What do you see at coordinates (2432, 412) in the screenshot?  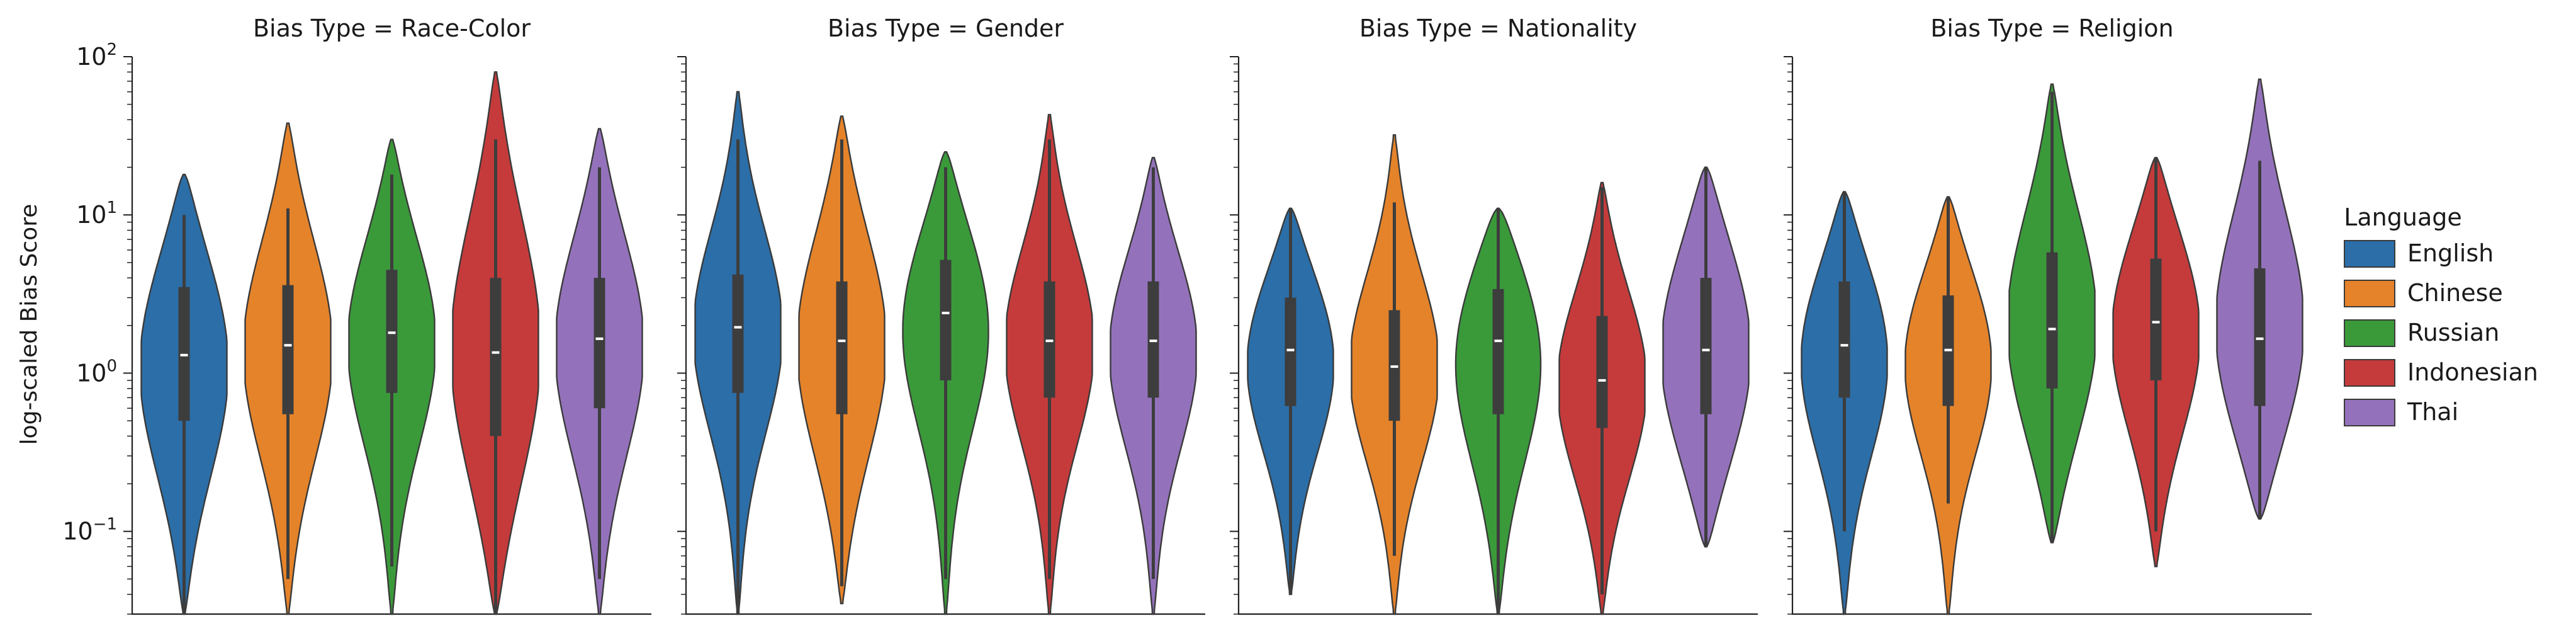 I see `legend-label: Thai` at bounding box center [2432, 412].